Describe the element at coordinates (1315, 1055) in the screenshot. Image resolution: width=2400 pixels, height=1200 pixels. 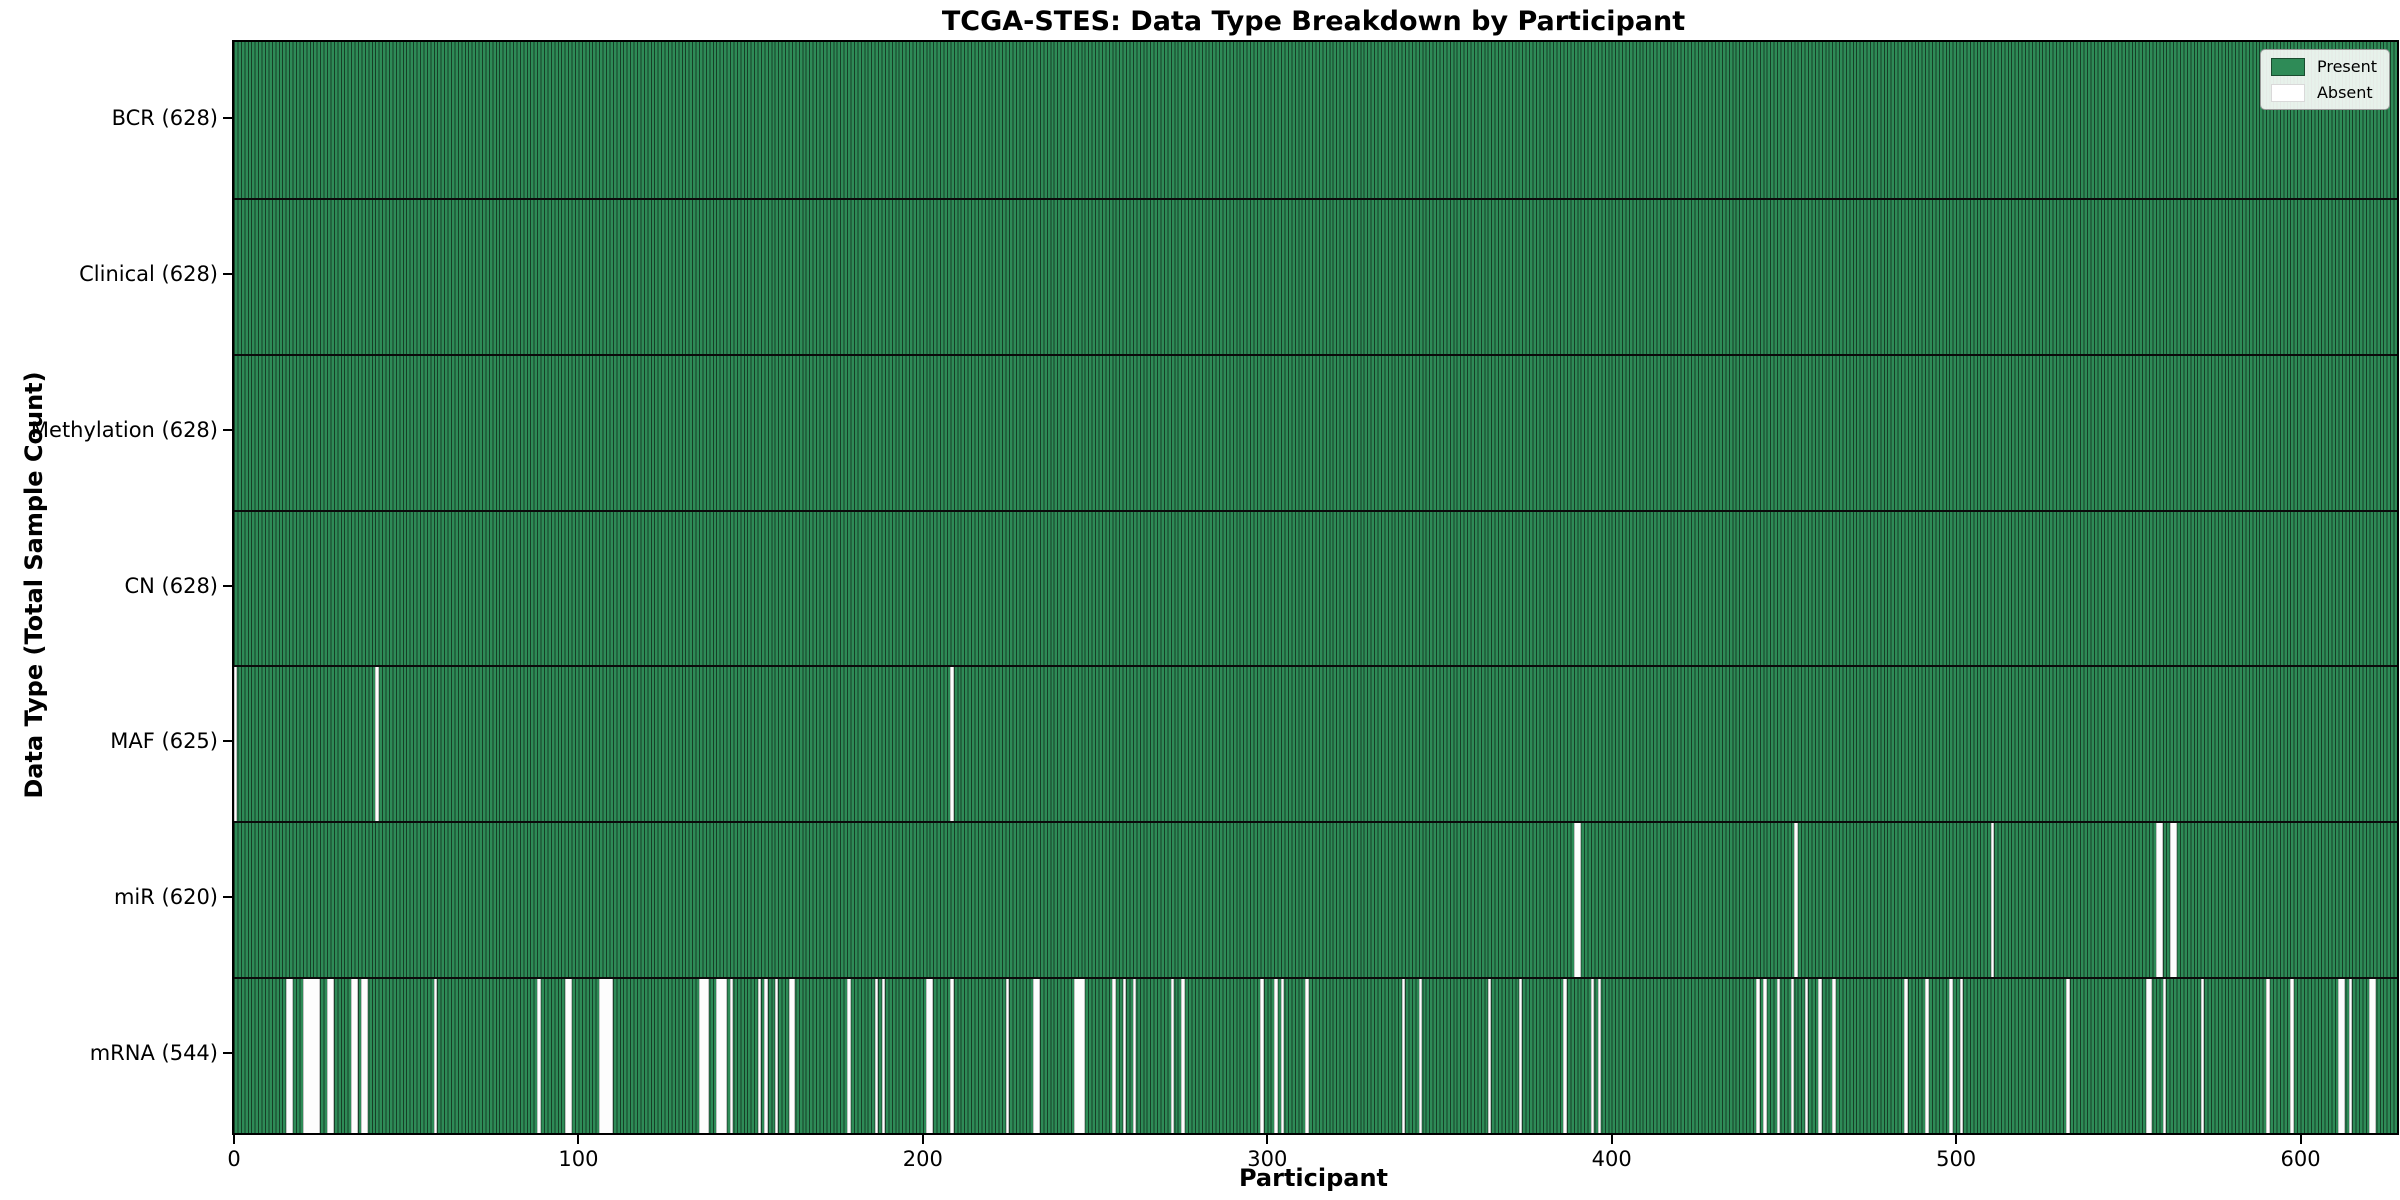
I see `heatmap-row-mRNA` at that location.